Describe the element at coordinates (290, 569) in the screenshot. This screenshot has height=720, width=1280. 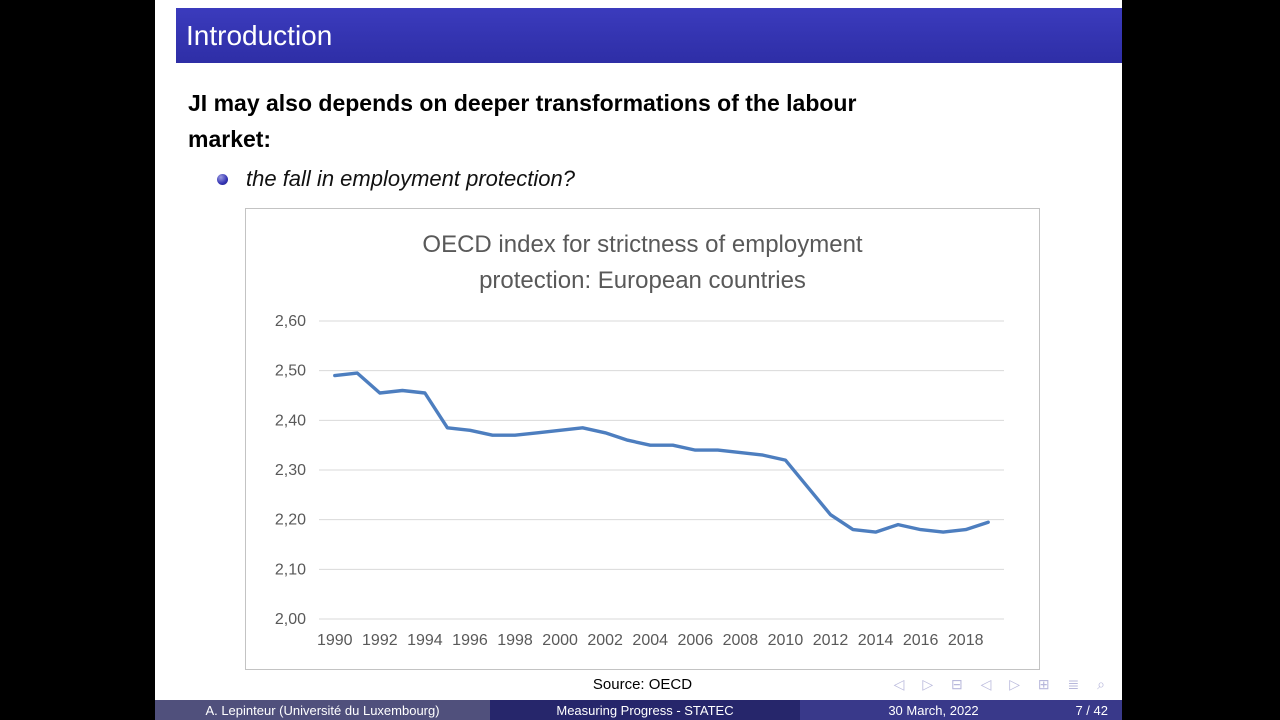
I see `y-tick-label: 2,10` at that location.